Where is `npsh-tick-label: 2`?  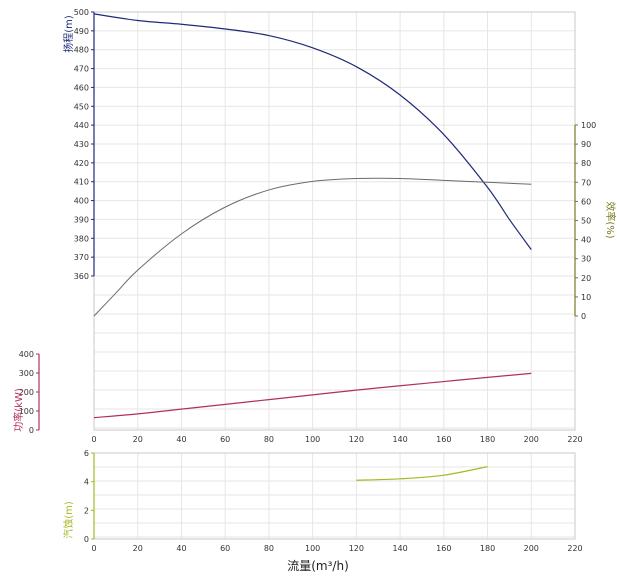 npsh-tick-label: 2 is located at coordinates (86, 510).